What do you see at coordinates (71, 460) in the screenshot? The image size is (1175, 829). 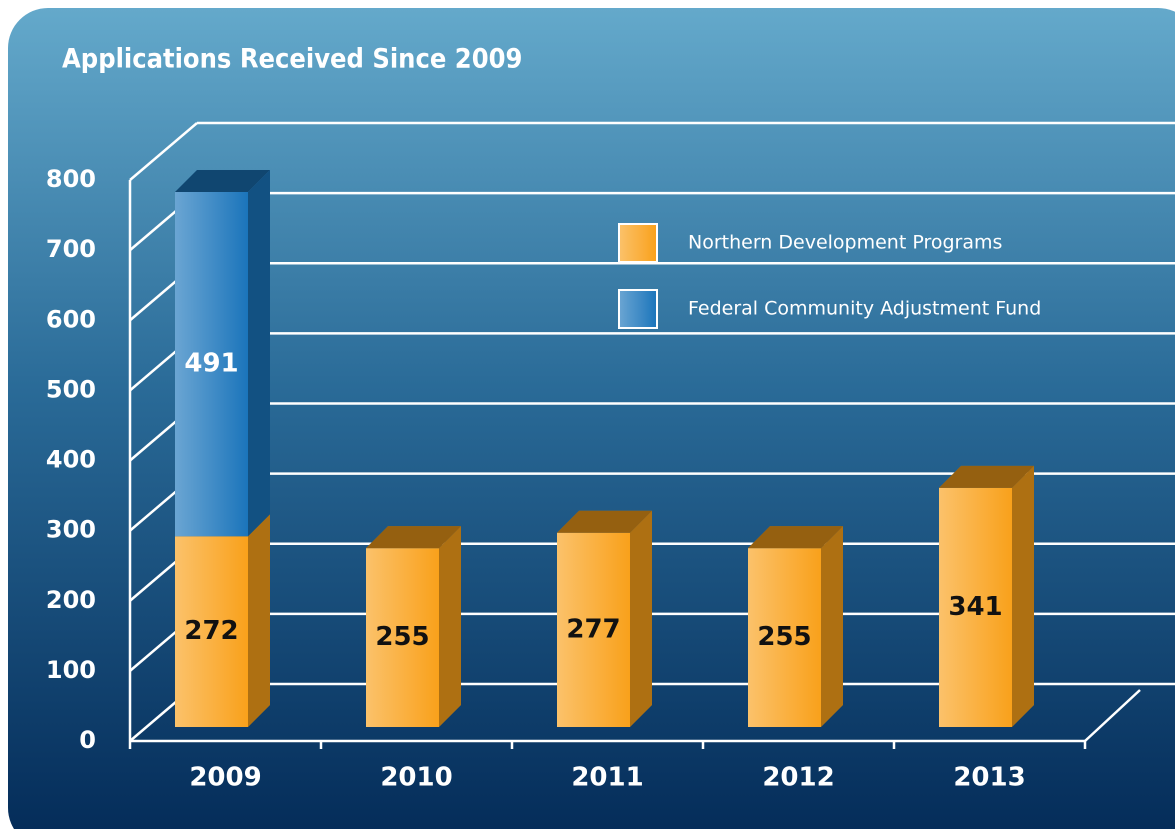 I see `y-tick-label: 400` at bounding box center [71, 460].